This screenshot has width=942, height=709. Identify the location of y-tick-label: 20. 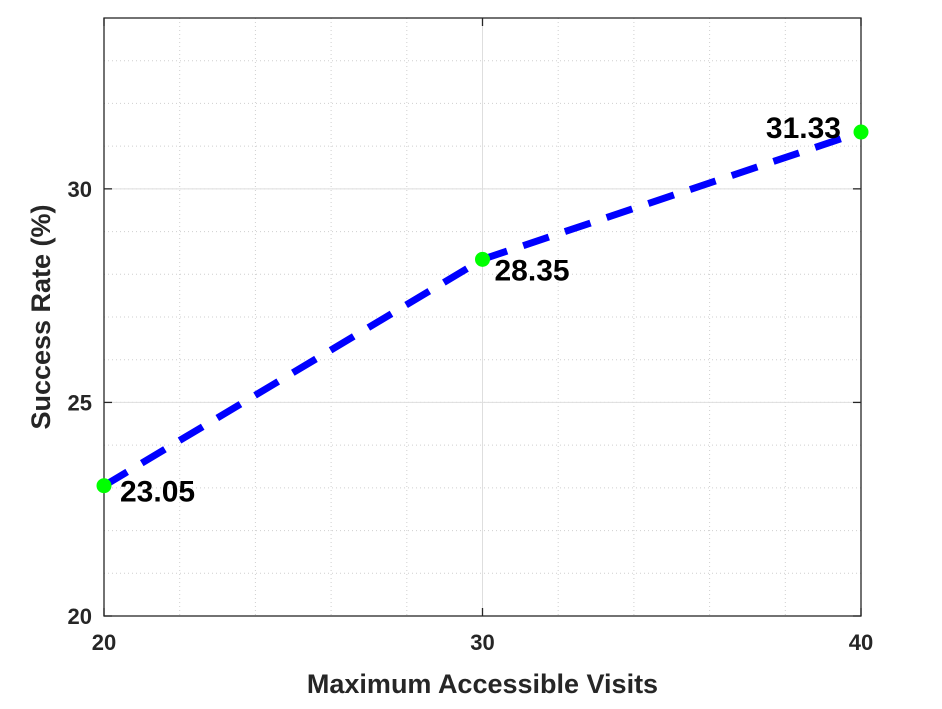
(80, 616).